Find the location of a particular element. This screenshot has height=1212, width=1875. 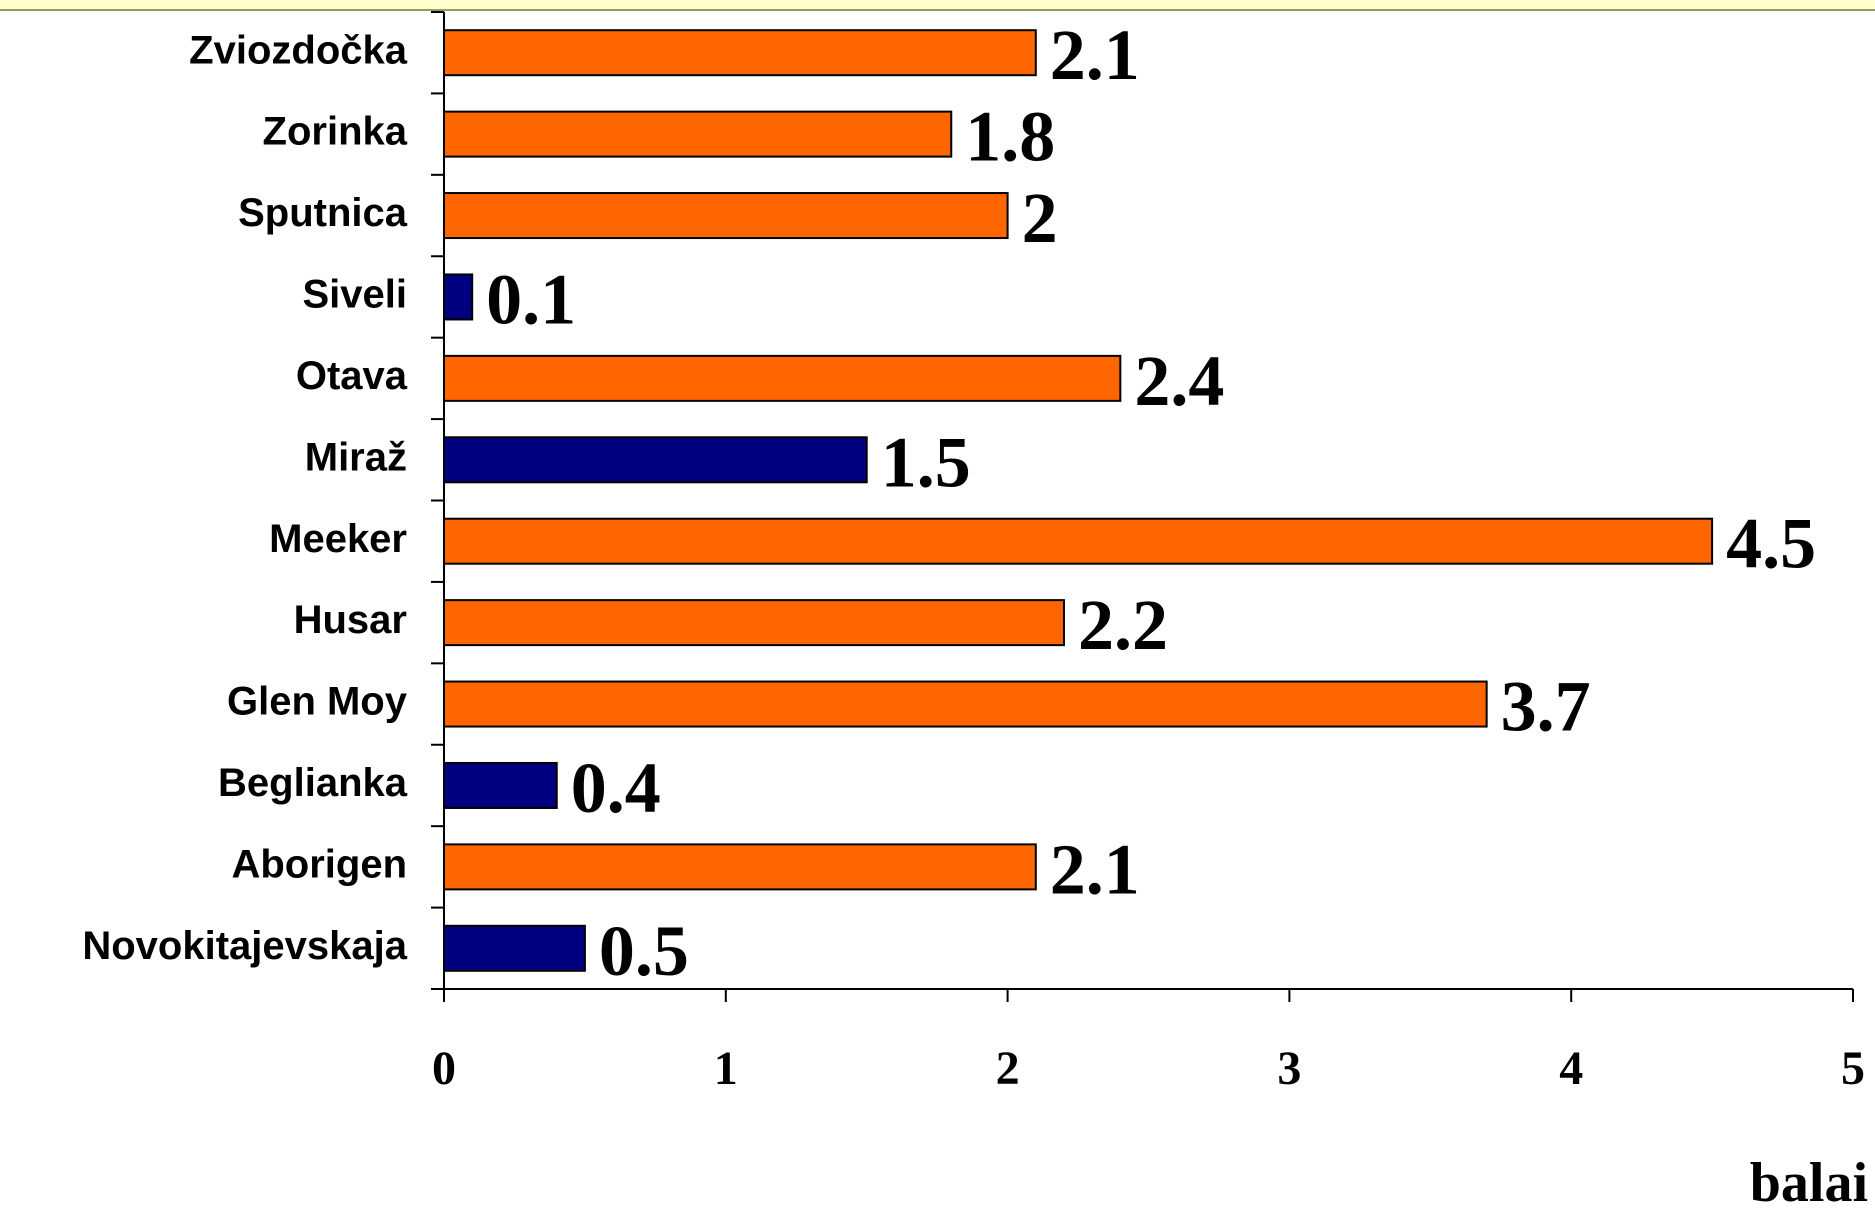

value-label: 1.8 is located at coordinates (1010, 137).